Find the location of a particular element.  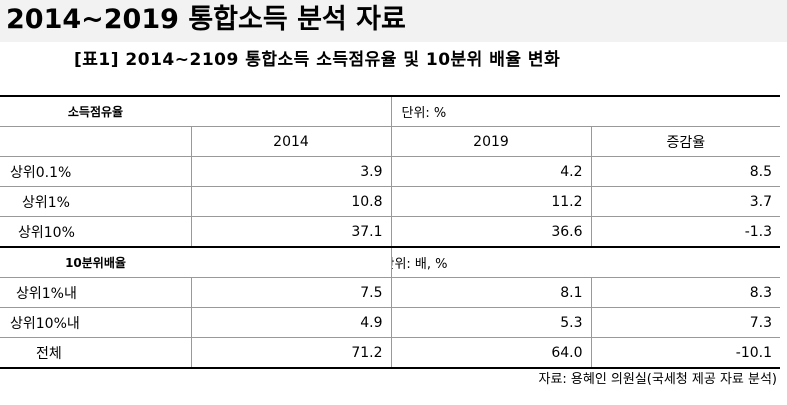

cell-2014: 10.8 is located at coordinates (291, 201).